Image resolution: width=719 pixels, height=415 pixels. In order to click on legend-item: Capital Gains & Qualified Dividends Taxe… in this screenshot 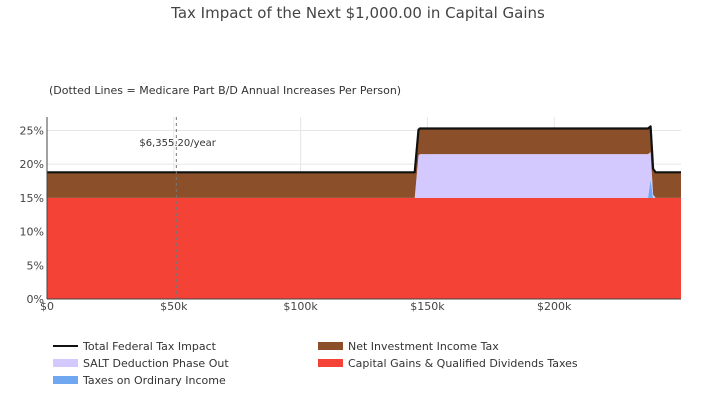, I will do `click(448, 363)`.